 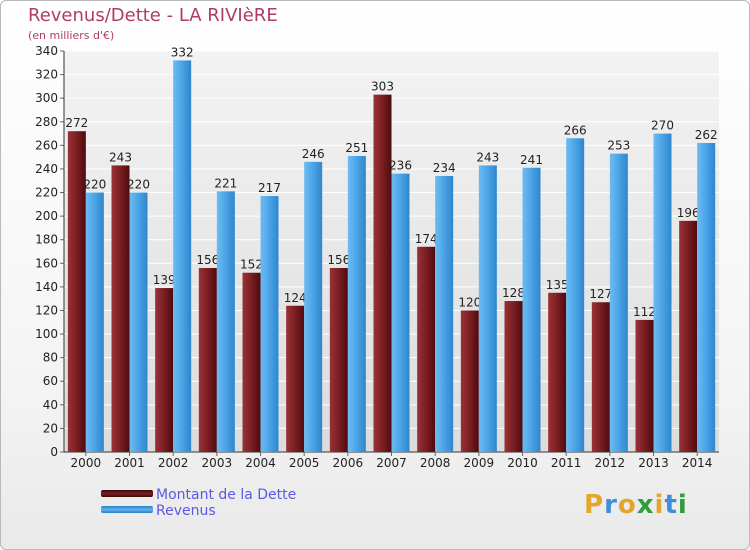 I want to click on y-tick-label: 60, so click(x=50, y=381).